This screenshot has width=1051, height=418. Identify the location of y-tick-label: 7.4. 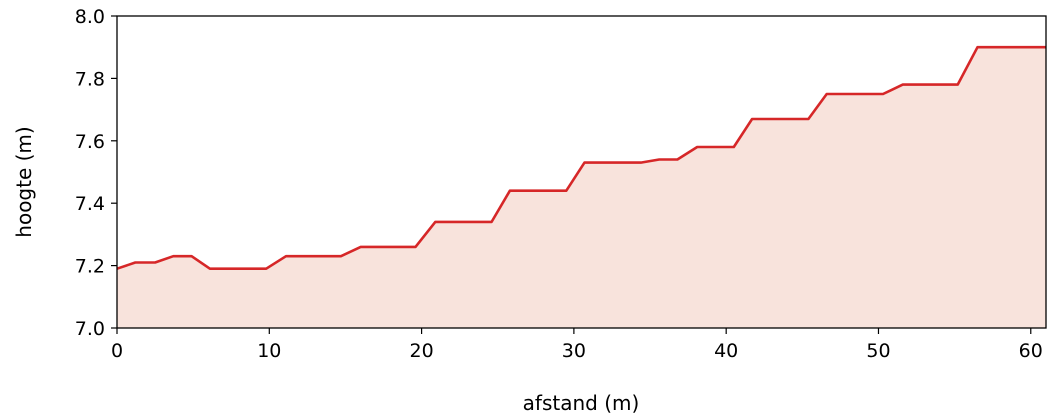
(90, 204).